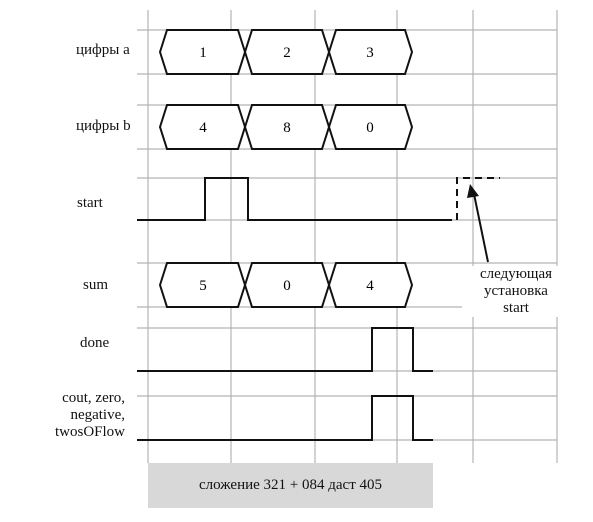 This screenshot has width=593, height=522. I want to click on signal-done-waveform, so click(285, 349).